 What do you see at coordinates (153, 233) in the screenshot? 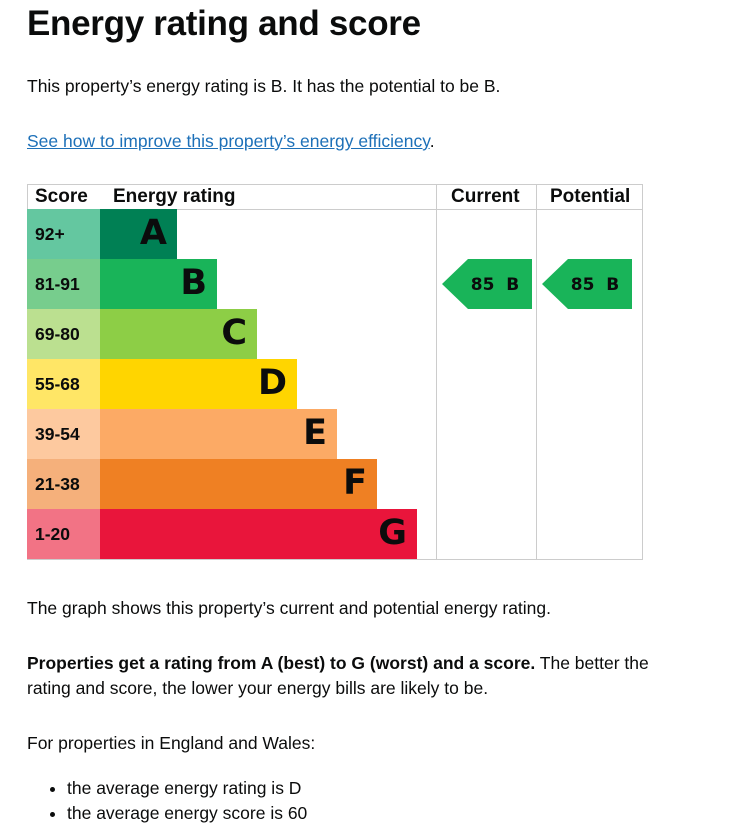
I see `band-letter-a: A` at bounding box center [153, 233].